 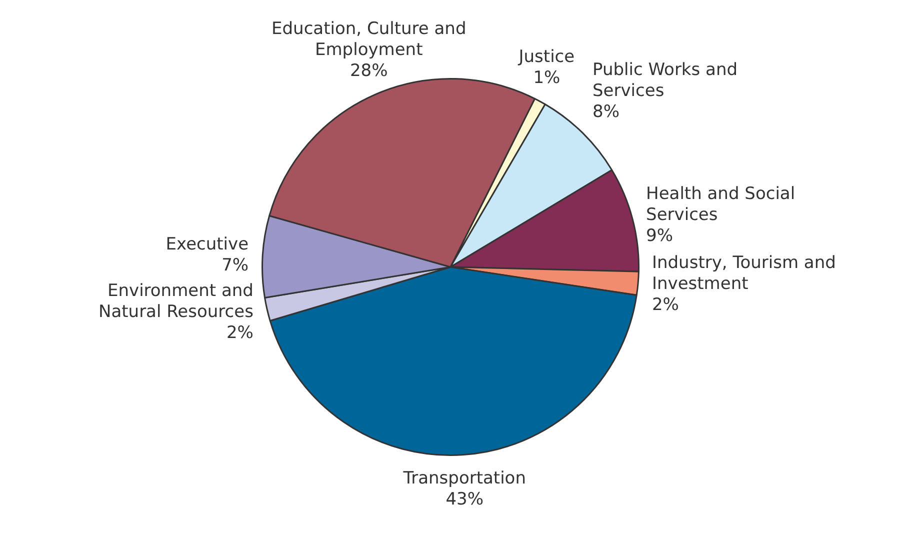 I want to click on data-label: 7%, so click(x=235, y=266).